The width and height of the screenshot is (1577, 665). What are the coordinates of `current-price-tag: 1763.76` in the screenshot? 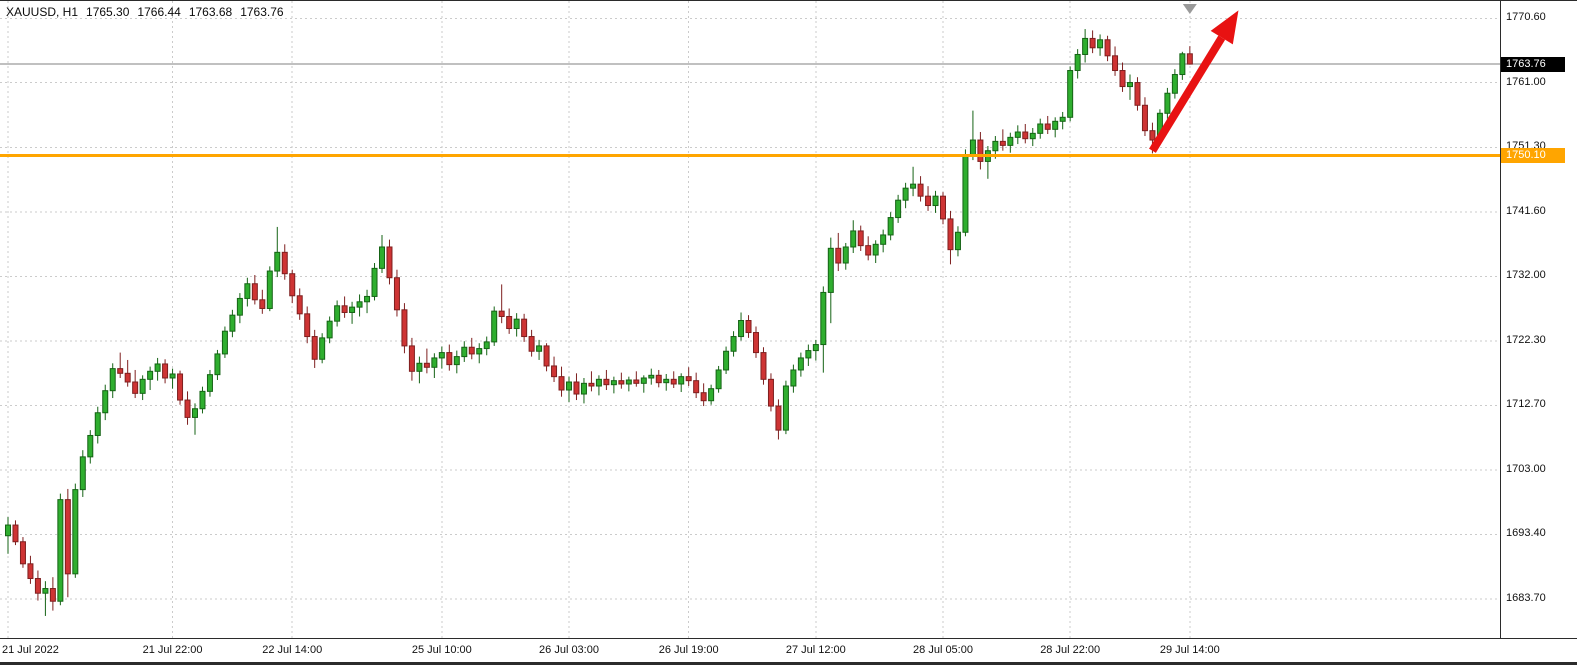 It's located at (1533, 65).